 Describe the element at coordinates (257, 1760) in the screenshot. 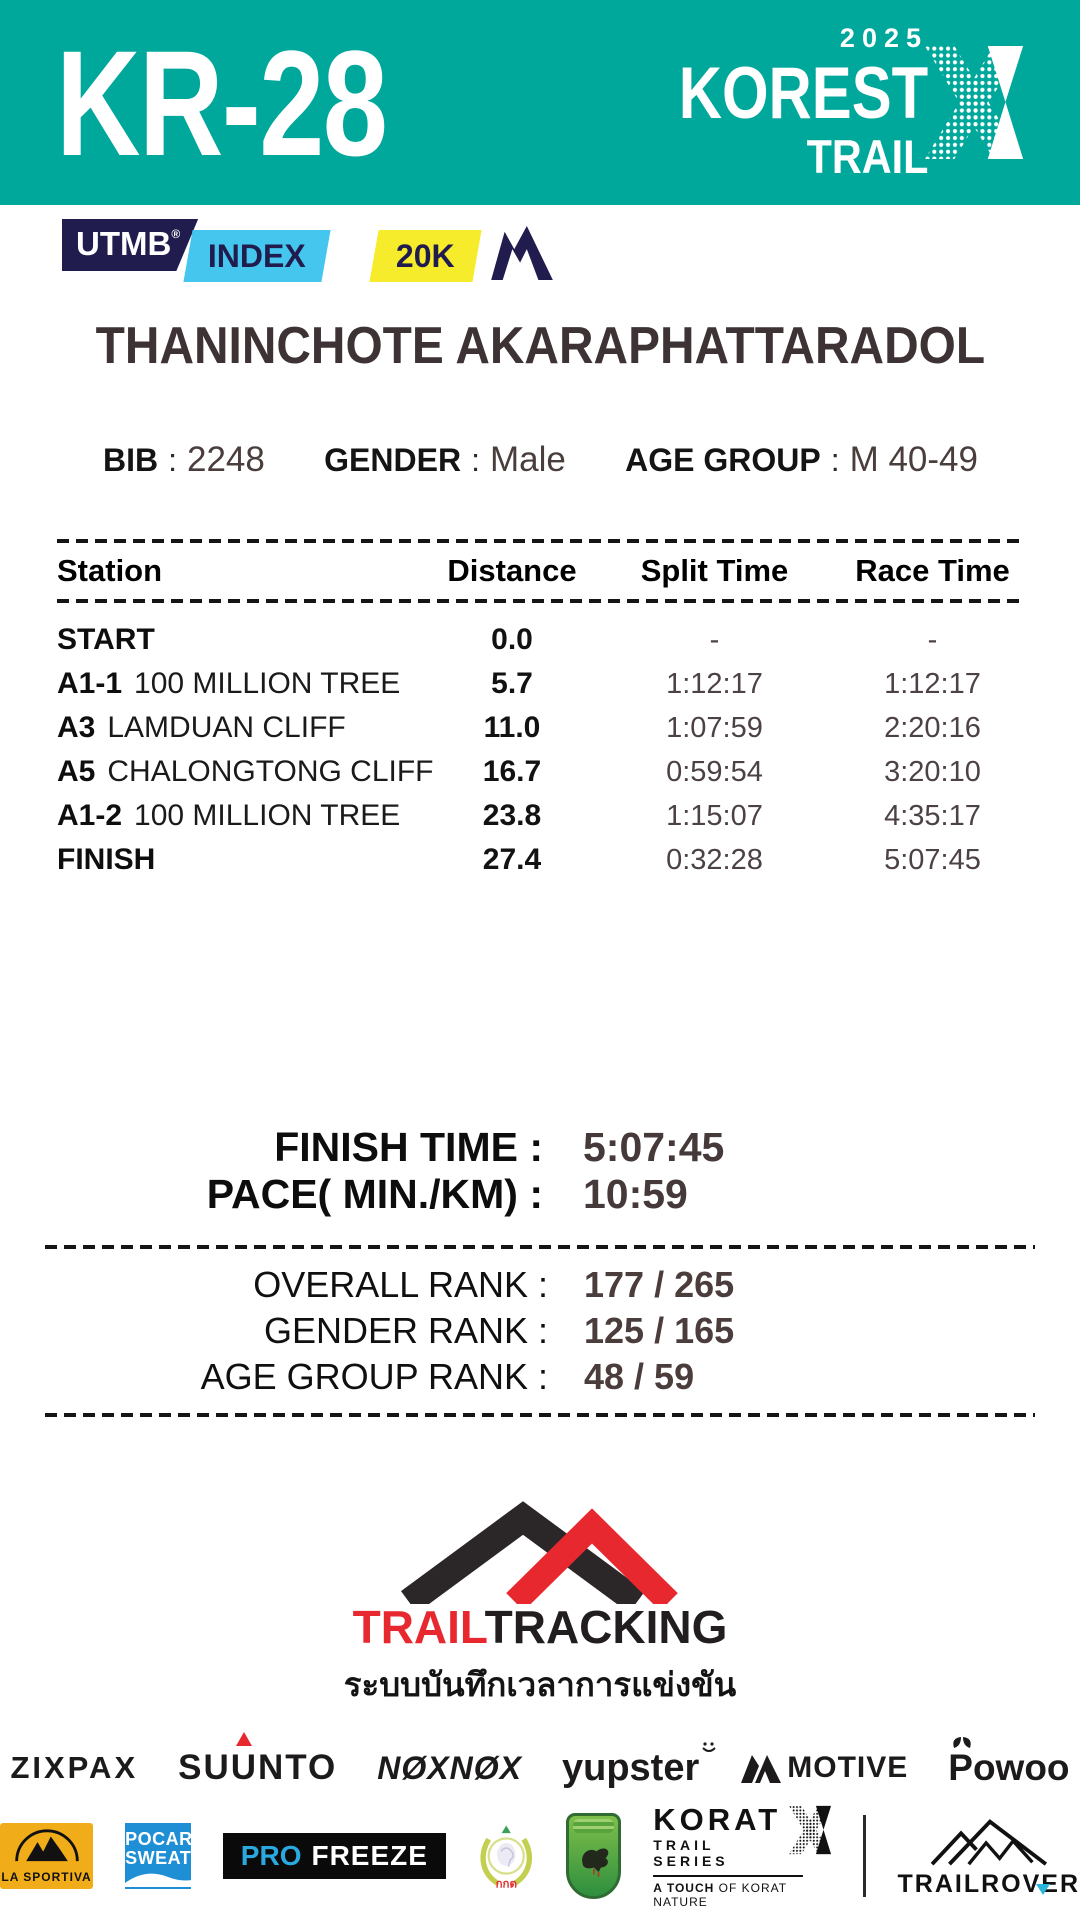

I see `sponsor-suunto: SUUNTO` at that location.